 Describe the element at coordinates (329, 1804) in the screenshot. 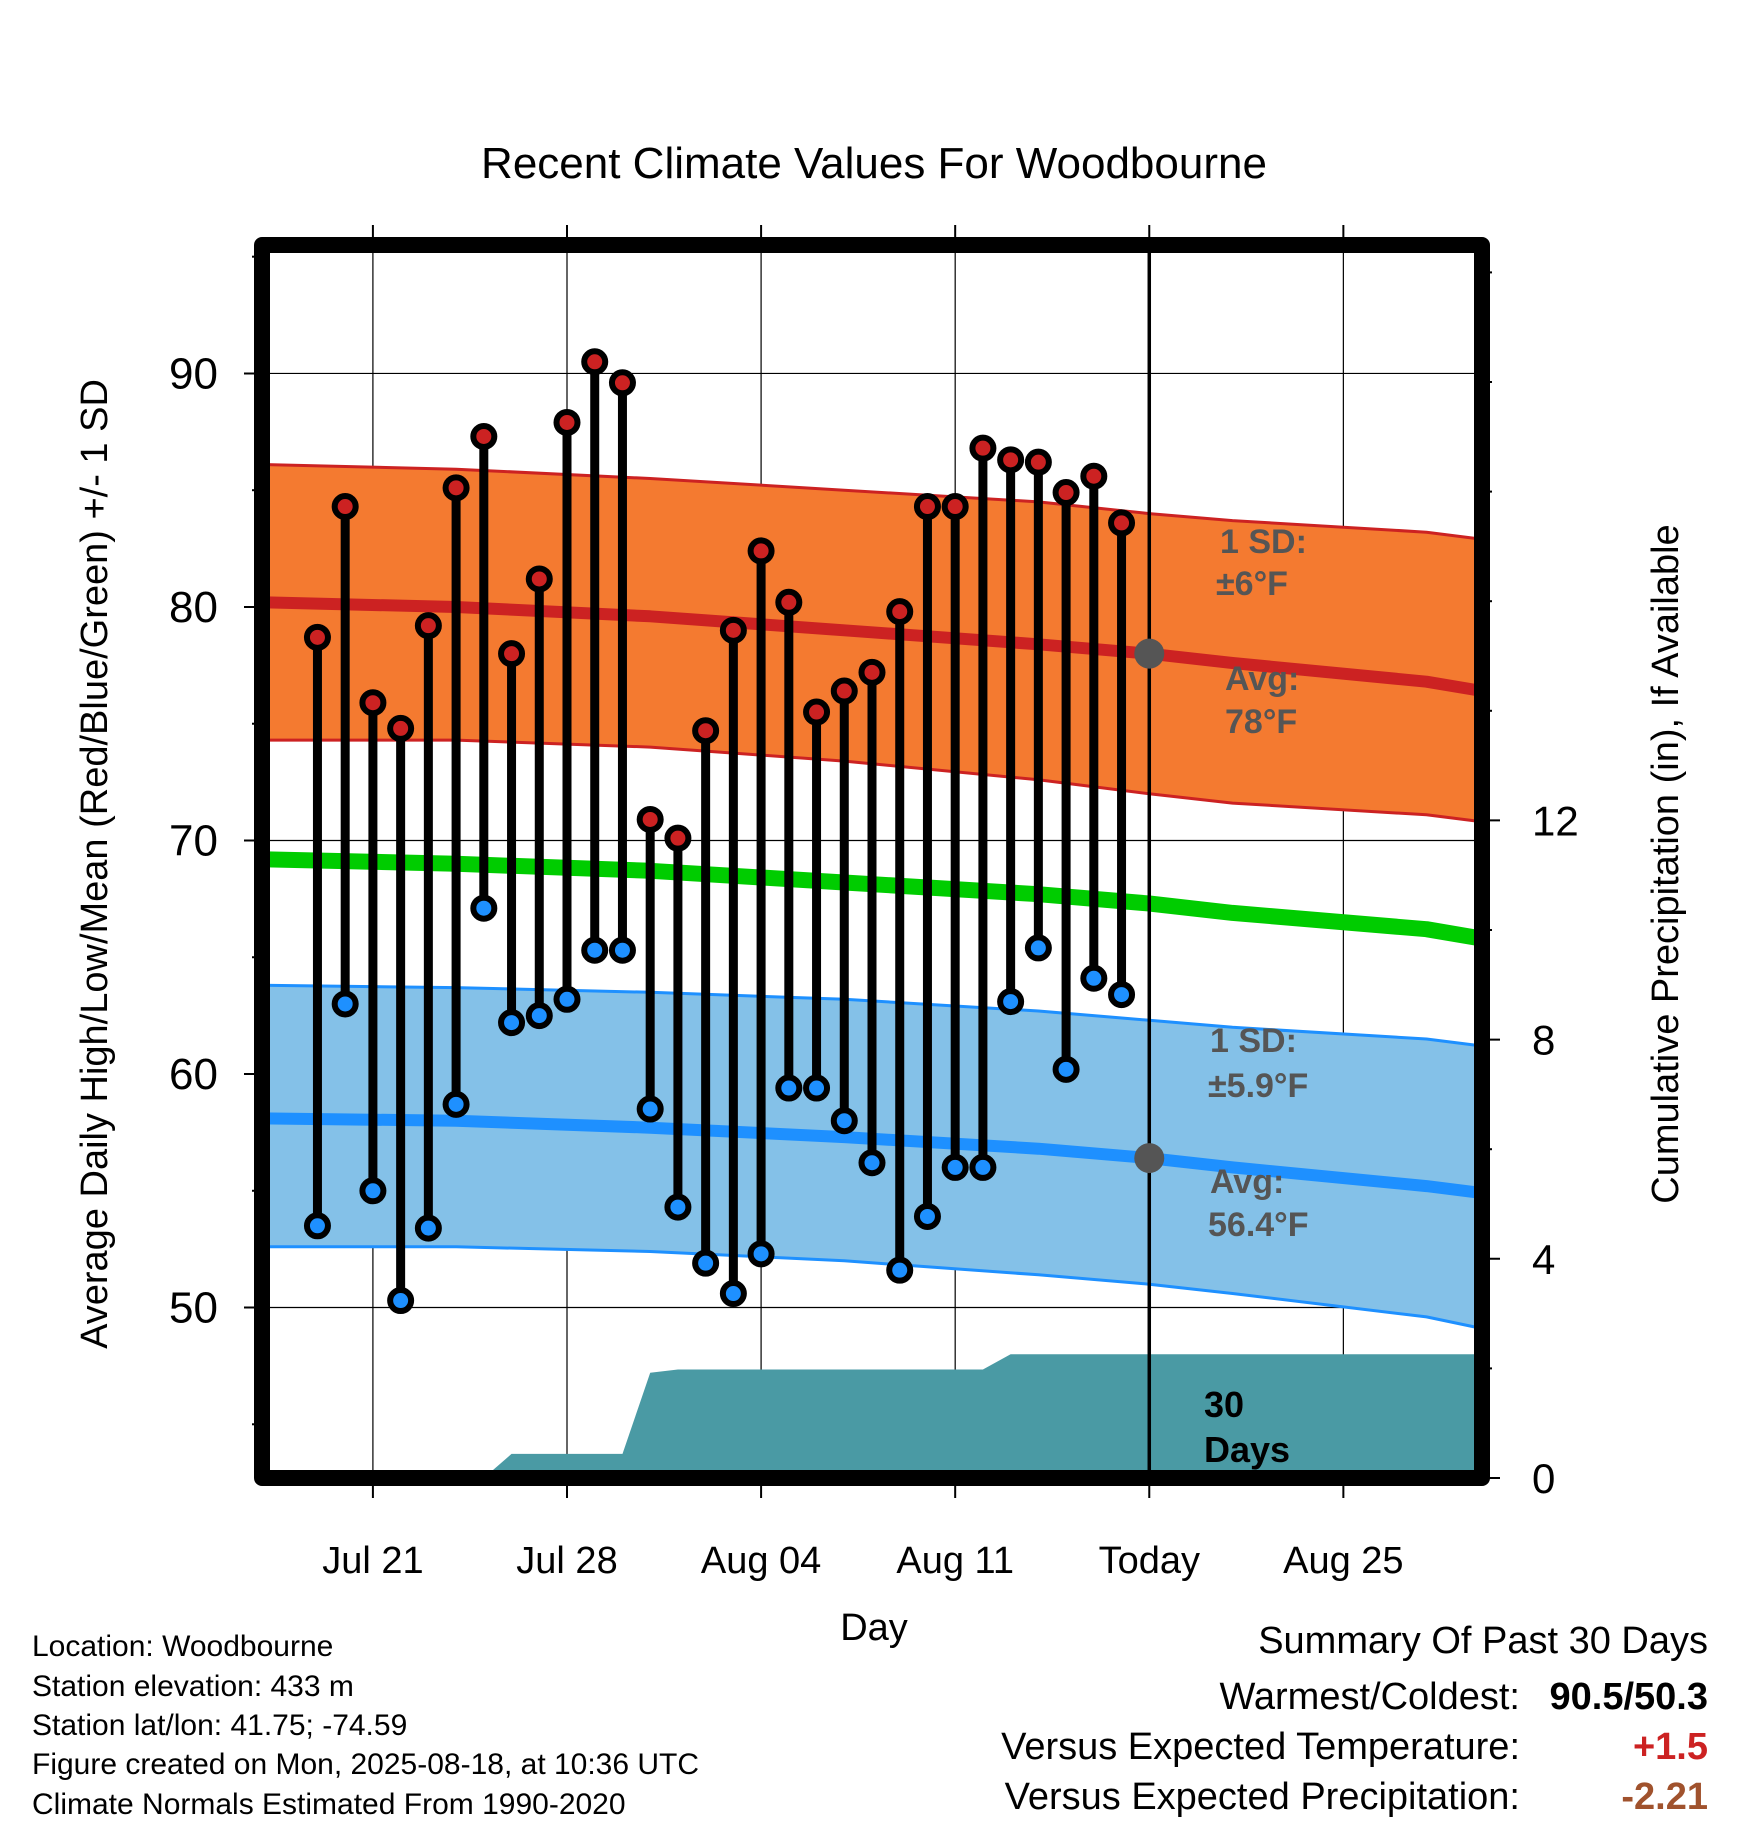

I see `footer-normals: Climate Normals Estimated From 1990-2020` at that location.